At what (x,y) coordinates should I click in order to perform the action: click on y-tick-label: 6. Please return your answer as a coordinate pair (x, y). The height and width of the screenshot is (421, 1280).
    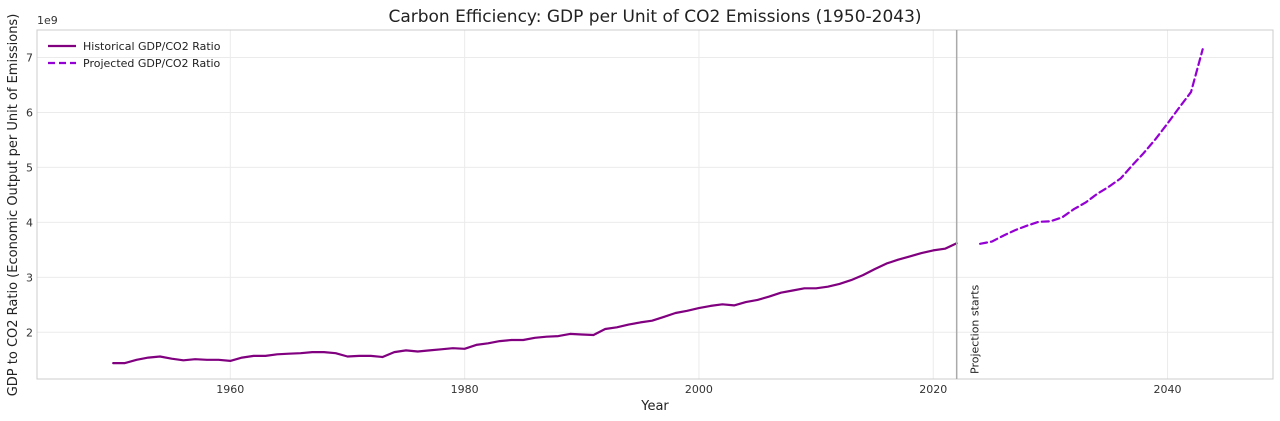
    Looking at the image, I should click on (29, 112).